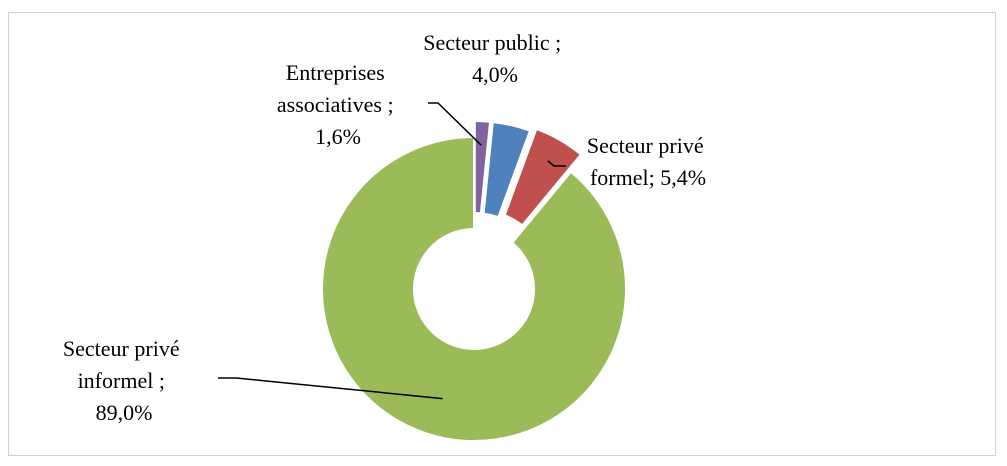  What do you see at coordinates (648, 177) in the screenshot?
I see `data-label-formel-line-2: formel; 5,4%` at bounding box center [648, 177].